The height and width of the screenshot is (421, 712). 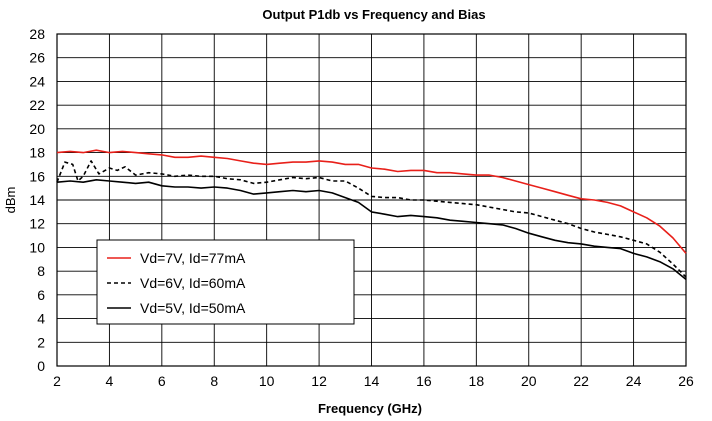 What do you see at coordinates (37, 129) in the screenshot?
I see `y-tick-label: 20` at bounding box center [37, 129].